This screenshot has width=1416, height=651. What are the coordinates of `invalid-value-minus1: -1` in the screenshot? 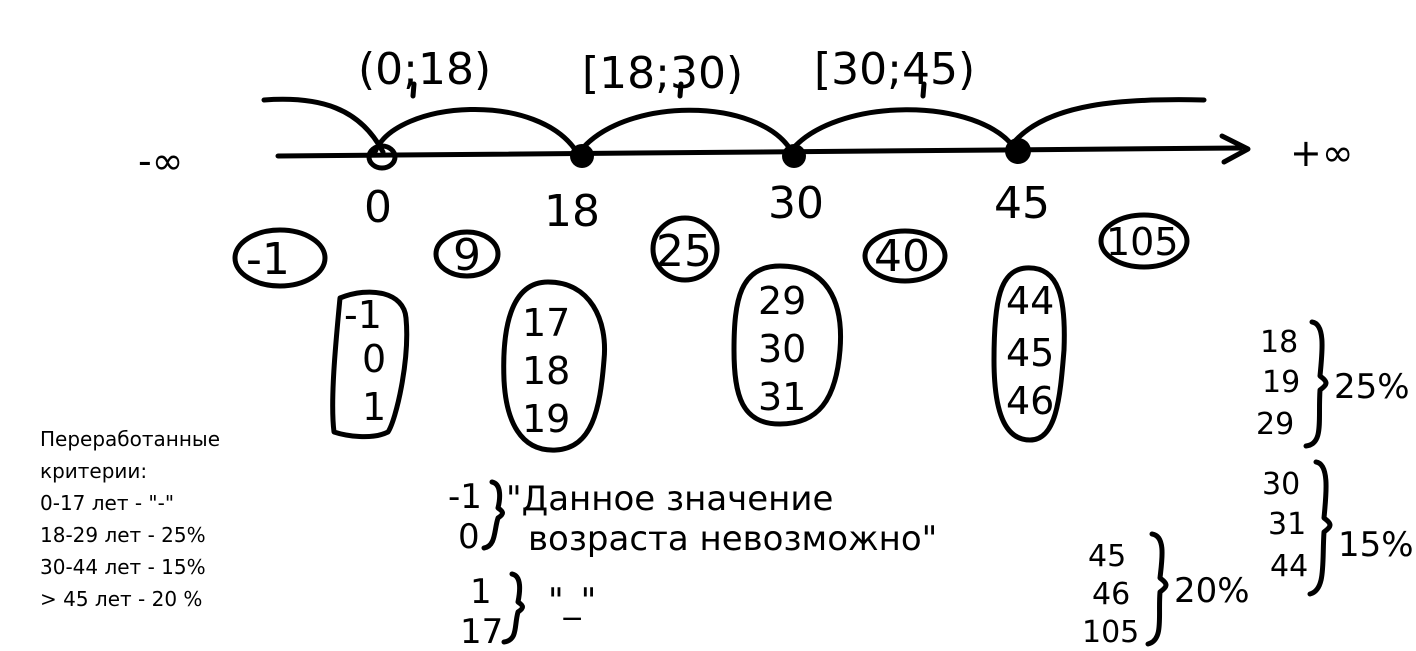 It's located at (465, 497).